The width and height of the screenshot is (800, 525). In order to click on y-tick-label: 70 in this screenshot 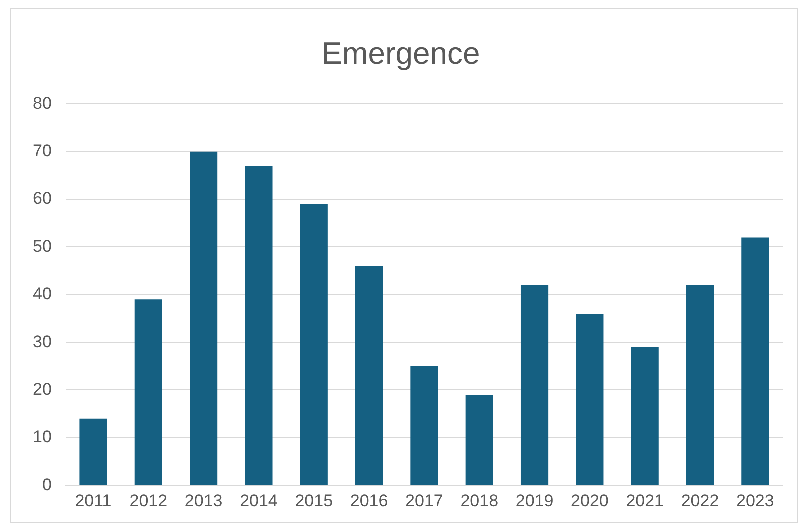, I will do `click(42, 151)`.